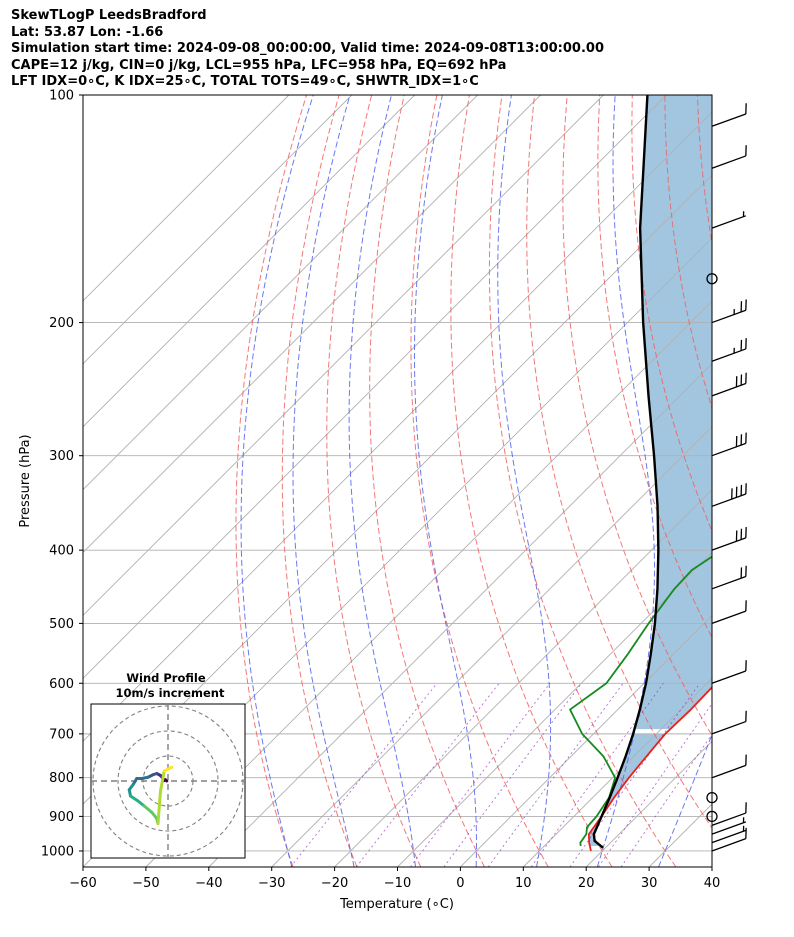  What do you see at coordinates (61, 96) in the screenshot?
I see `y-tick-label: 100` at bounding box center [61, 96].